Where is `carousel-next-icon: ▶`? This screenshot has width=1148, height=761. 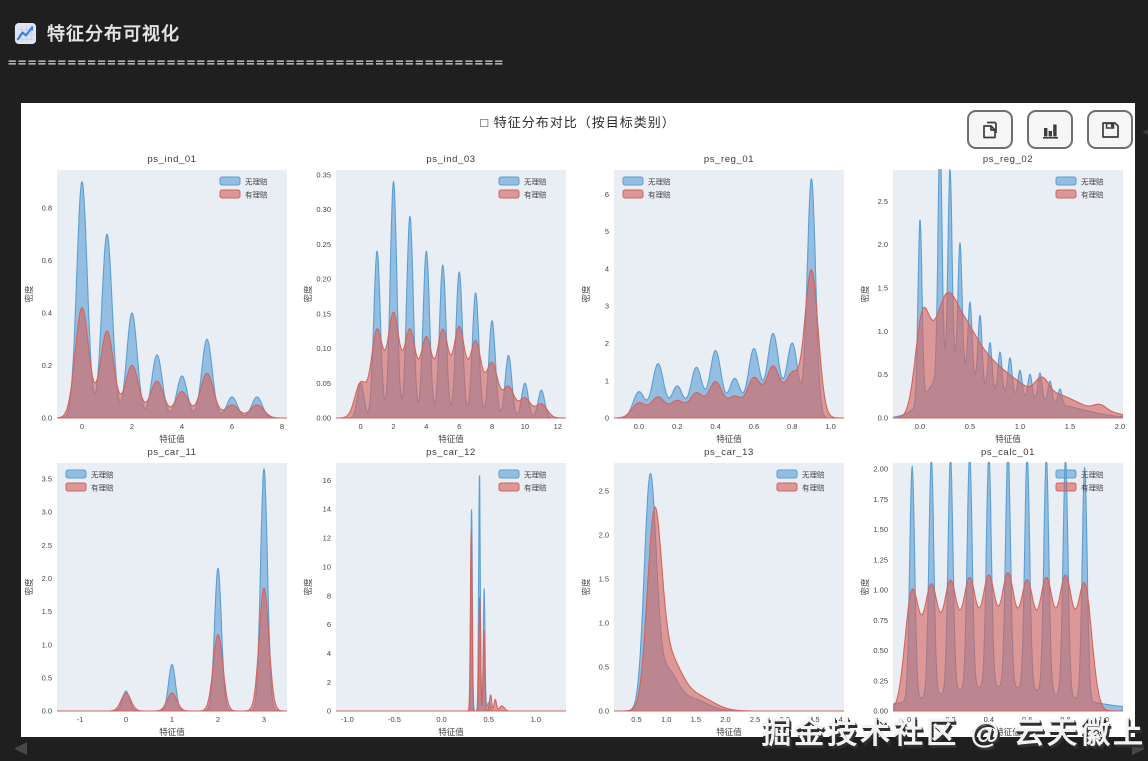 carousel-next-icon: ▶ is located at coordinates (1138, 747).